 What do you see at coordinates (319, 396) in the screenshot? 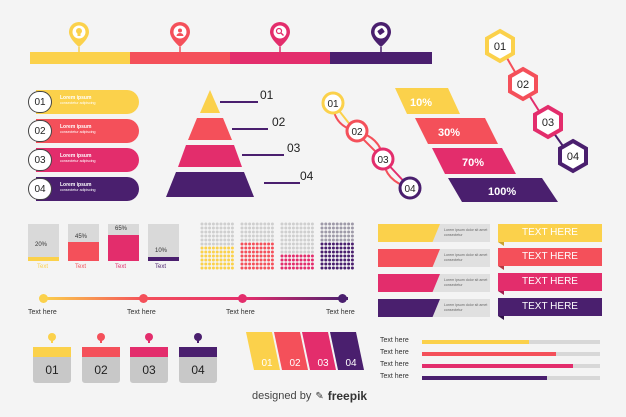
I see `freepik-logo-icon: ✎` at bounding box center [319, 396].